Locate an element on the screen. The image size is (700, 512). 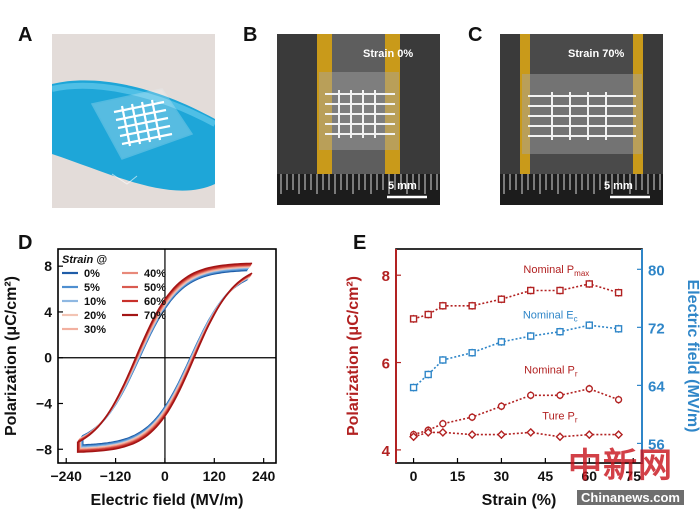
x-tick-label-e: 45 is located at coordinates (546, 476).